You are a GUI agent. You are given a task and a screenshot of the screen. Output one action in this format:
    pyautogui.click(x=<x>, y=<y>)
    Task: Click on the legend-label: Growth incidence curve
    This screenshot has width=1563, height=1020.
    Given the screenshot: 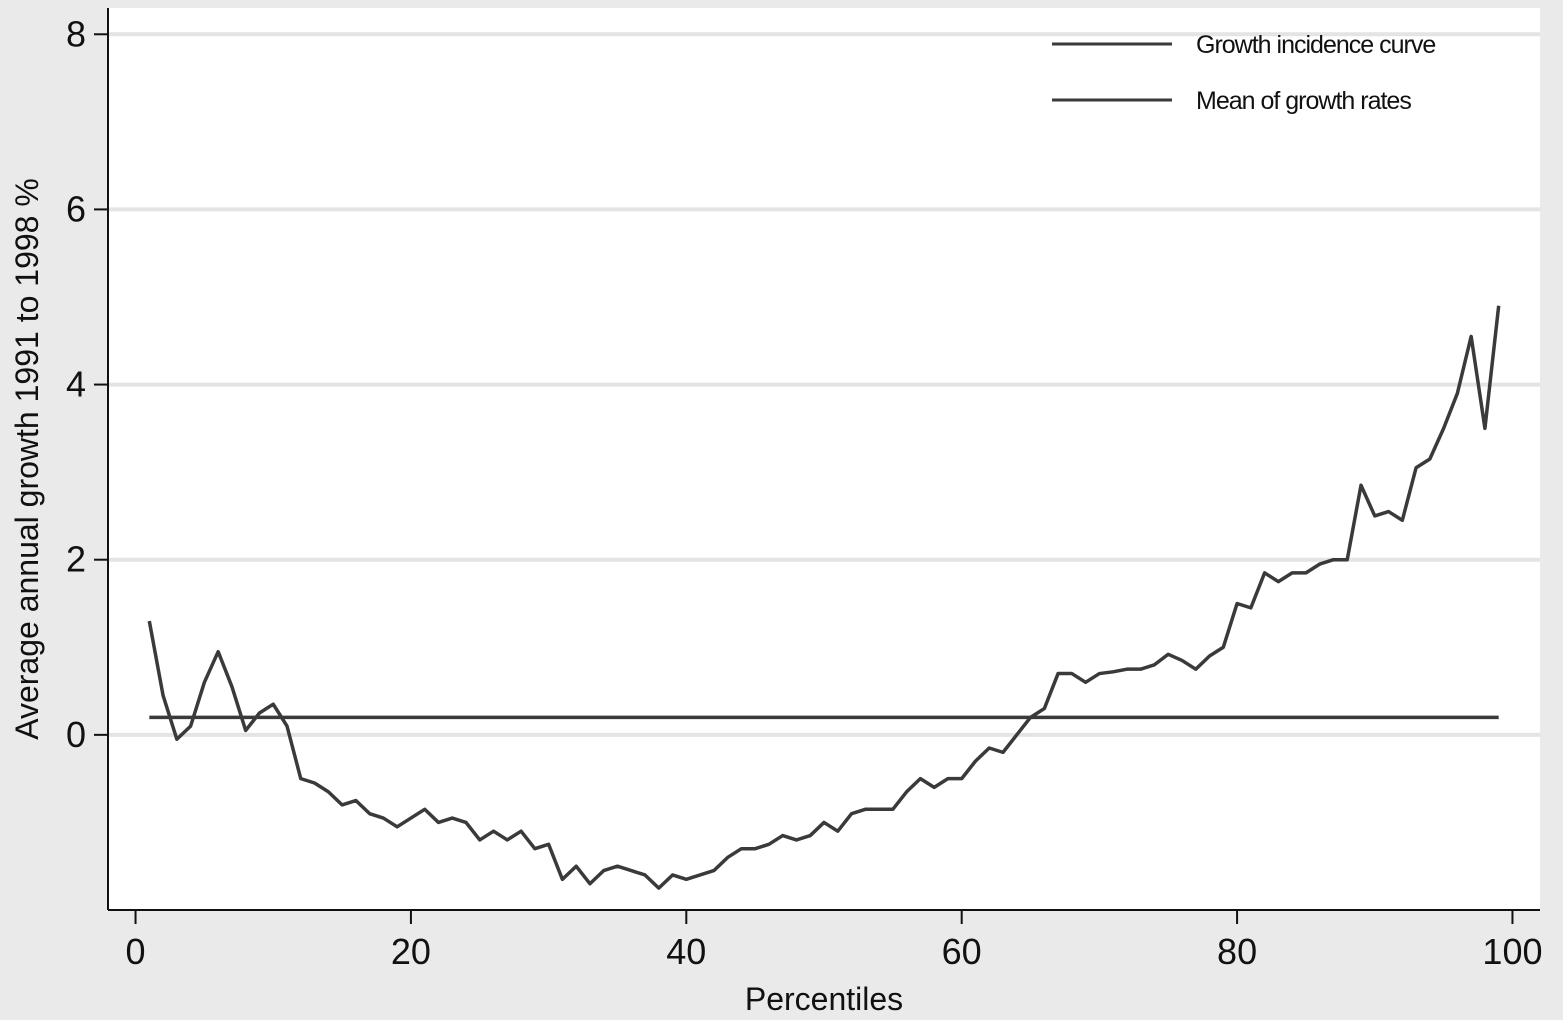 What is the action you would take?
    pyautogui.click(x=1315, y=45)
    